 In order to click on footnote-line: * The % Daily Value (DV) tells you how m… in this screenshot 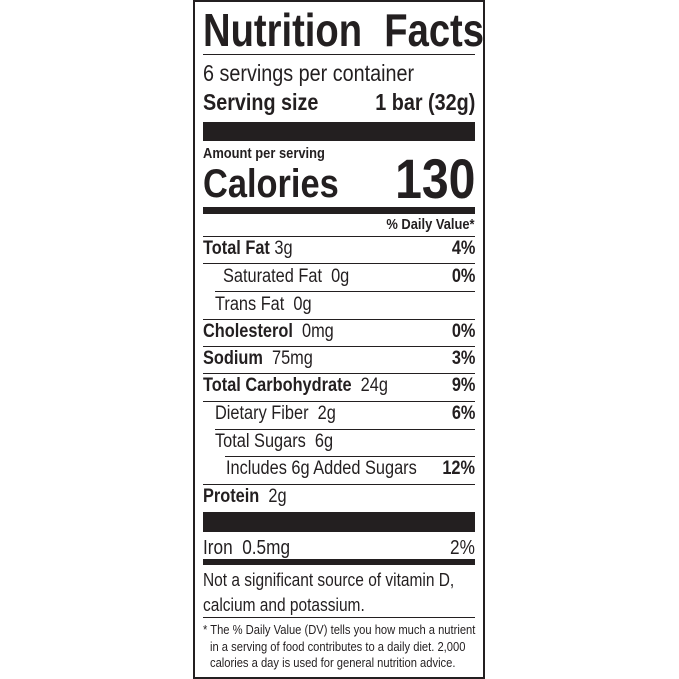, I will do `click(339, 629)`.